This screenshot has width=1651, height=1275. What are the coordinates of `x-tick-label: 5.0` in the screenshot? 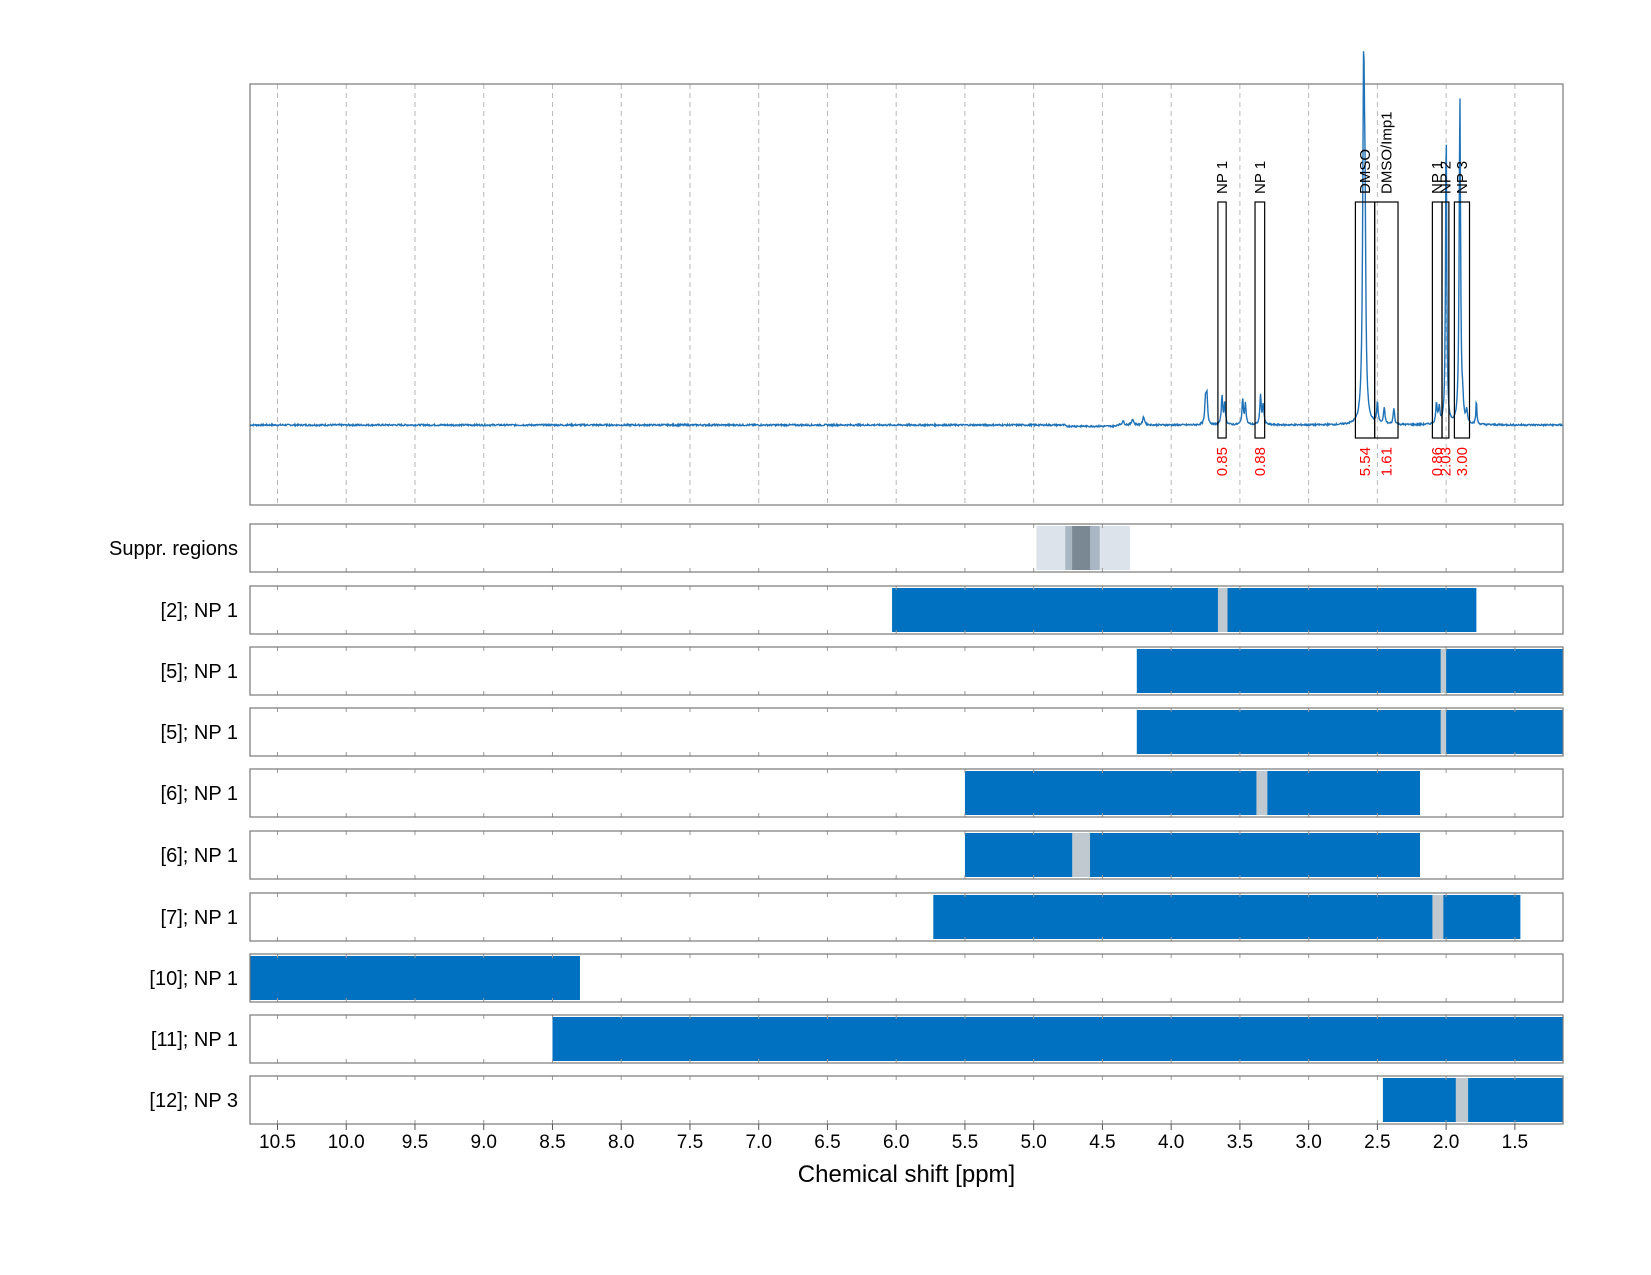 It's located at (1033, 1142).